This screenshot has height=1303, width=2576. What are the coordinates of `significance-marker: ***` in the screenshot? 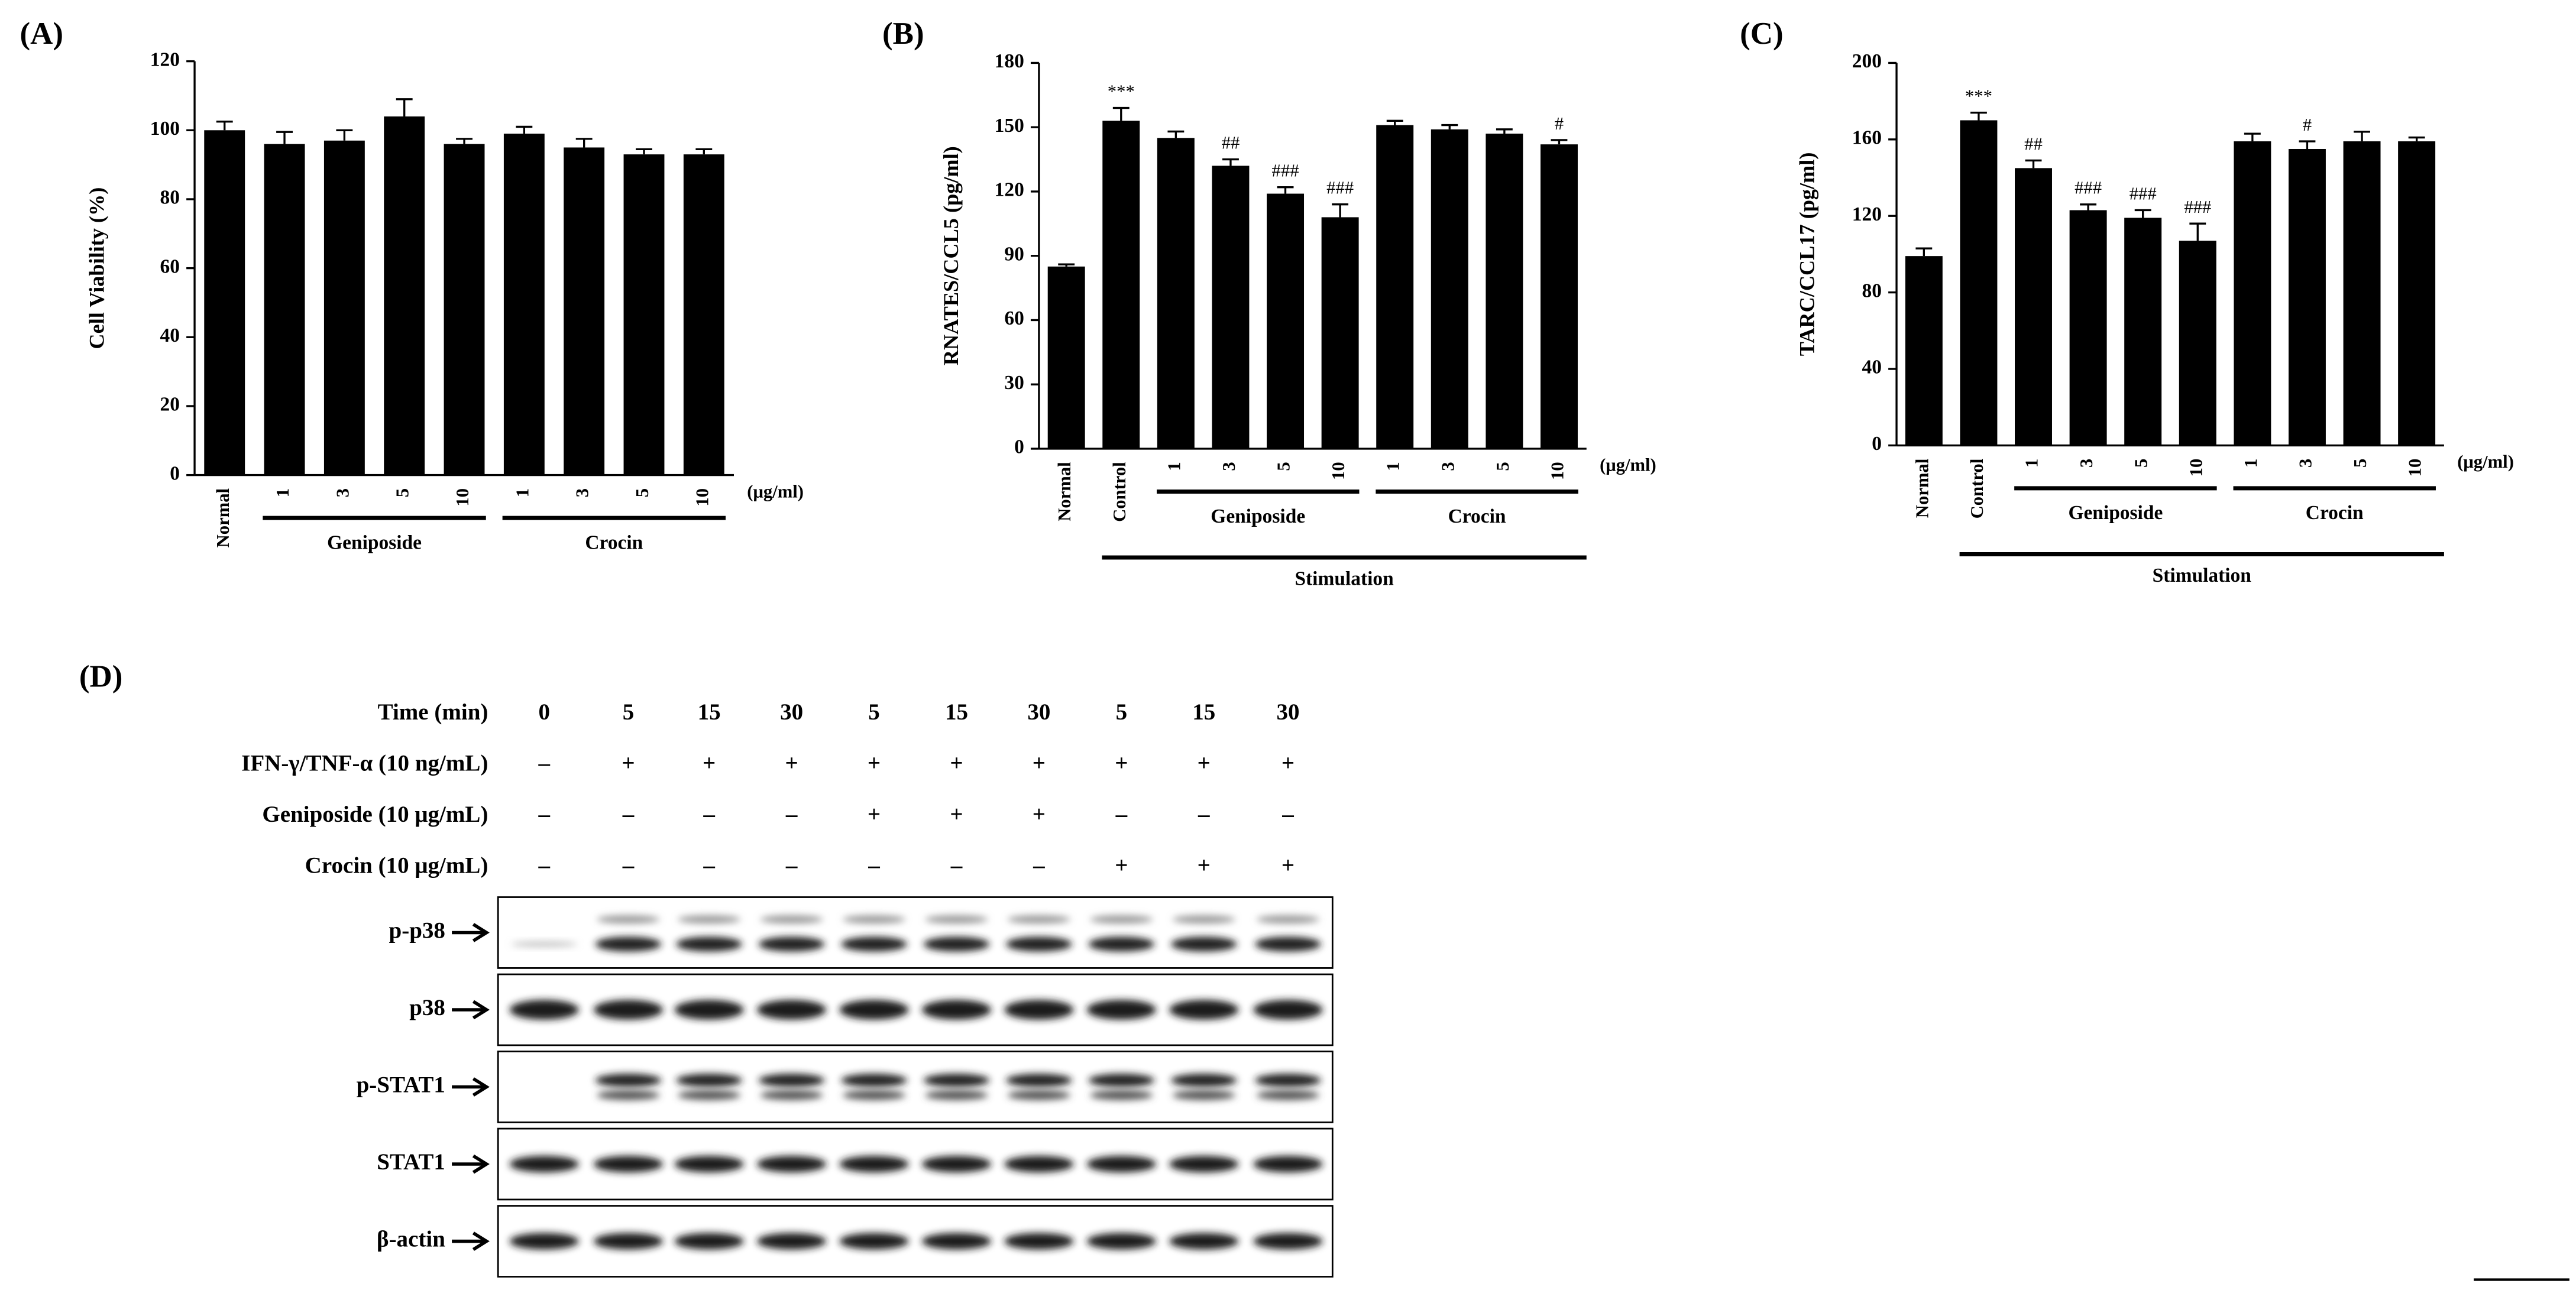 It's located at (1979, 96).